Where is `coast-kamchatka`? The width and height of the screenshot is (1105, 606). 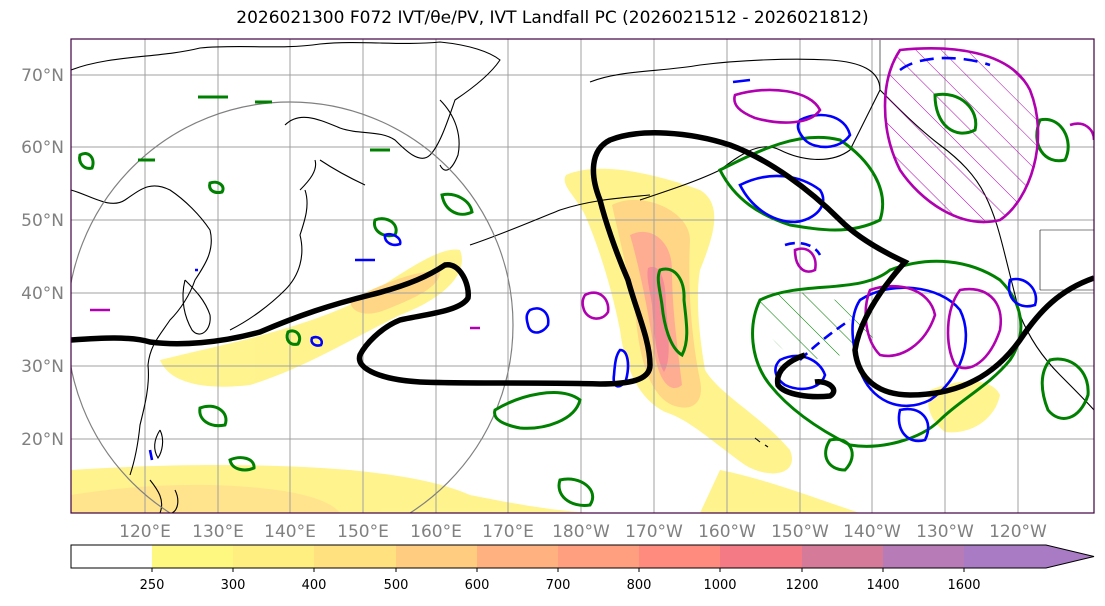 coast-kamchatka is located at coordinates (449, 135).